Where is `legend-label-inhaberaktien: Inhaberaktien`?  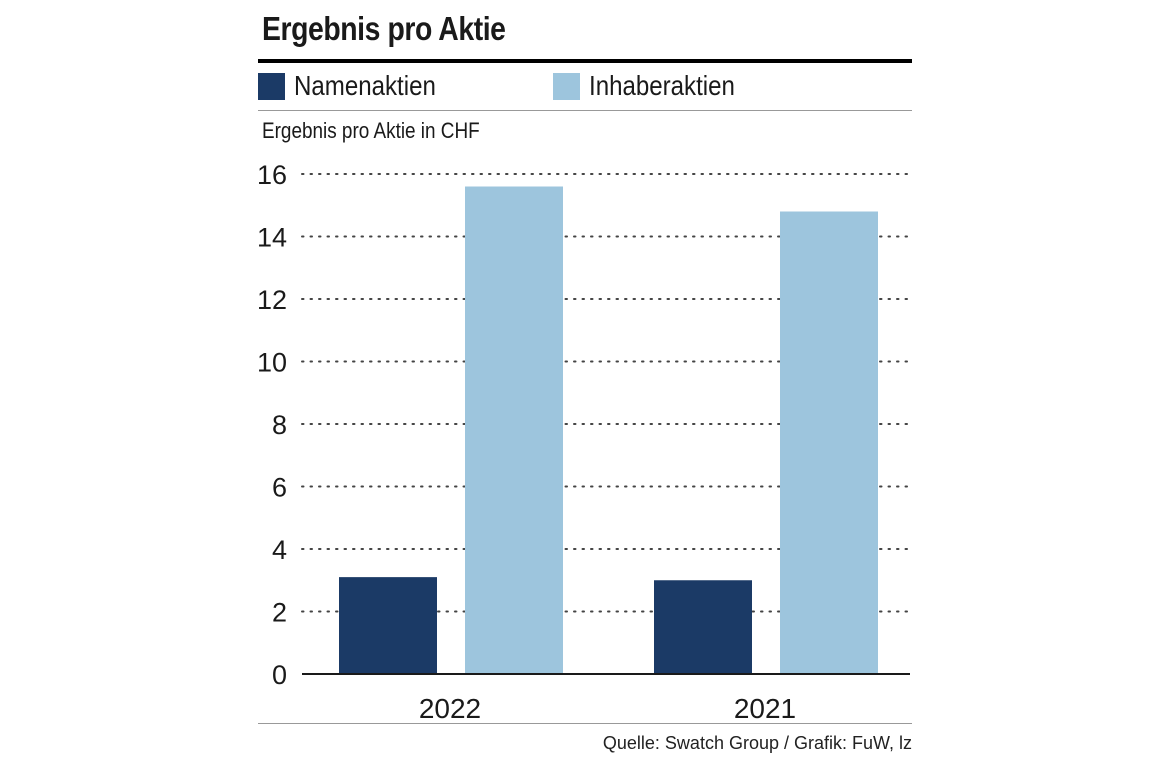
legend-label-inhaberaktien: Inhaberaktien is located at coordinates (662, 85).